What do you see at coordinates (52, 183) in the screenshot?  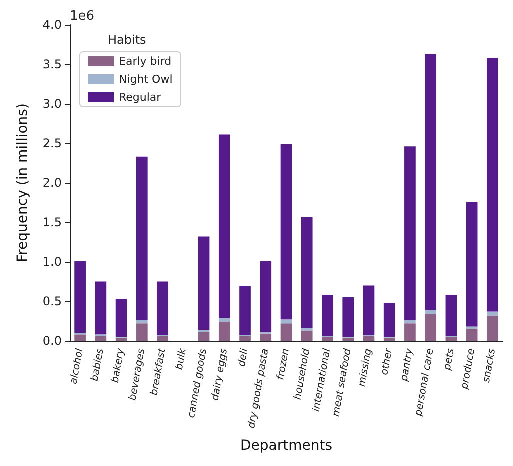 I see `y-tick-label: 2.0` at bounding box center [52, 183].